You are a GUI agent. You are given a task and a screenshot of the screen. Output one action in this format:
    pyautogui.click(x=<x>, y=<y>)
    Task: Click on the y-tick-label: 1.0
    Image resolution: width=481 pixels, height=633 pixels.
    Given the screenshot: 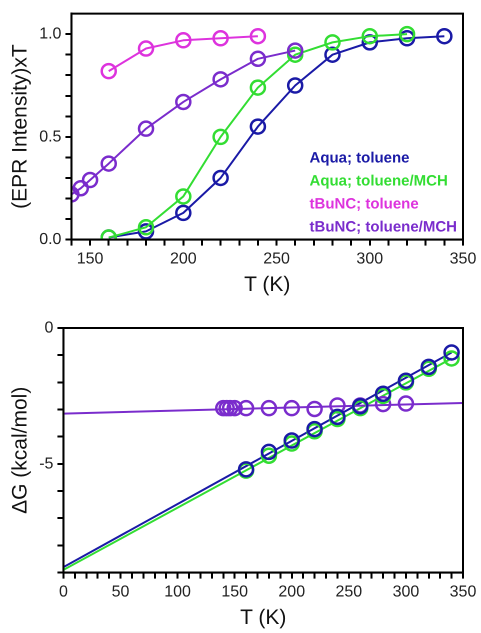 What is the action you would take?
    pyautogui.click(x=50, y=34)
    